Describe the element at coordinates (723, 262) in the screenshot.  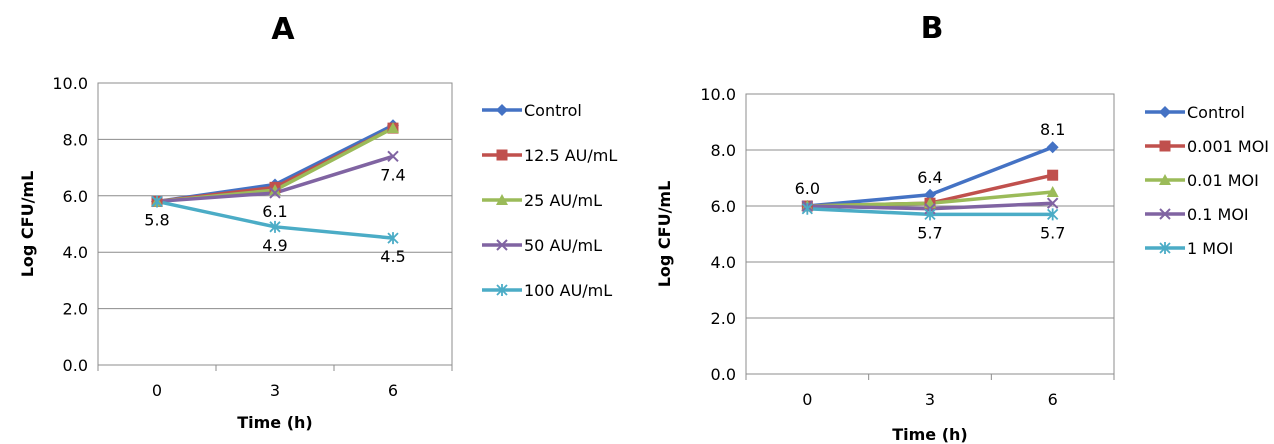
I see `chart-b-ytick-label: 4.0` at that location.